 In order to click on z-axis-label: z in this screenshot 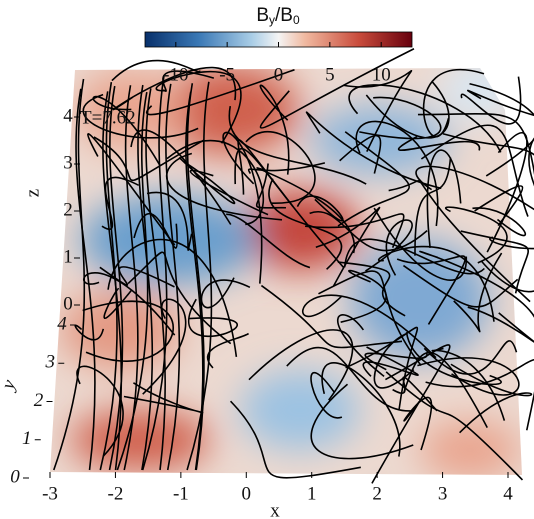, I will do `click(32, 193)`.